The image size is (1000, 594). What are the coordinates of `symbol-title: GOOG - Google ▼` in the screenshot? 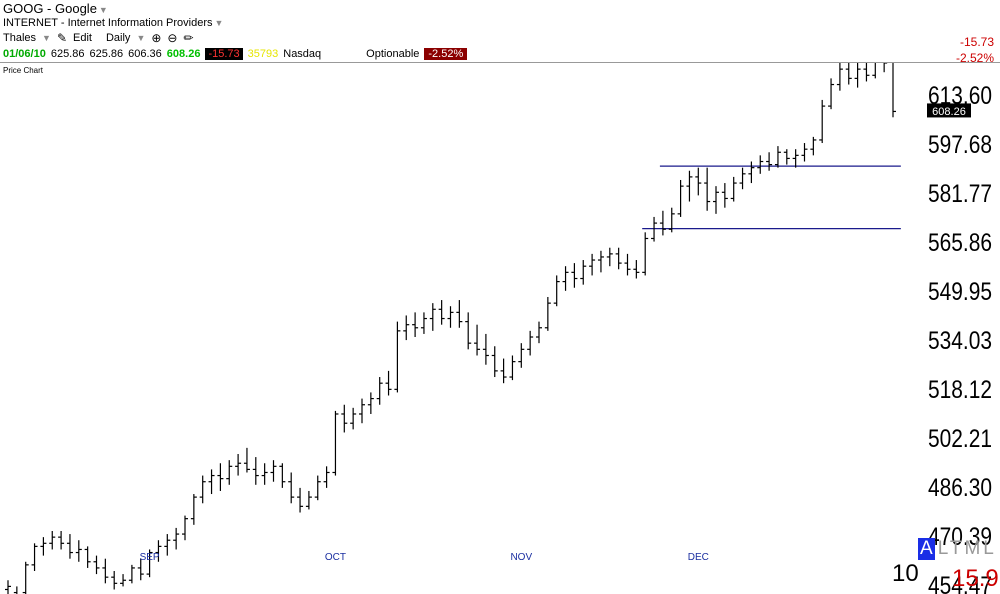 It's located at (55, 8).